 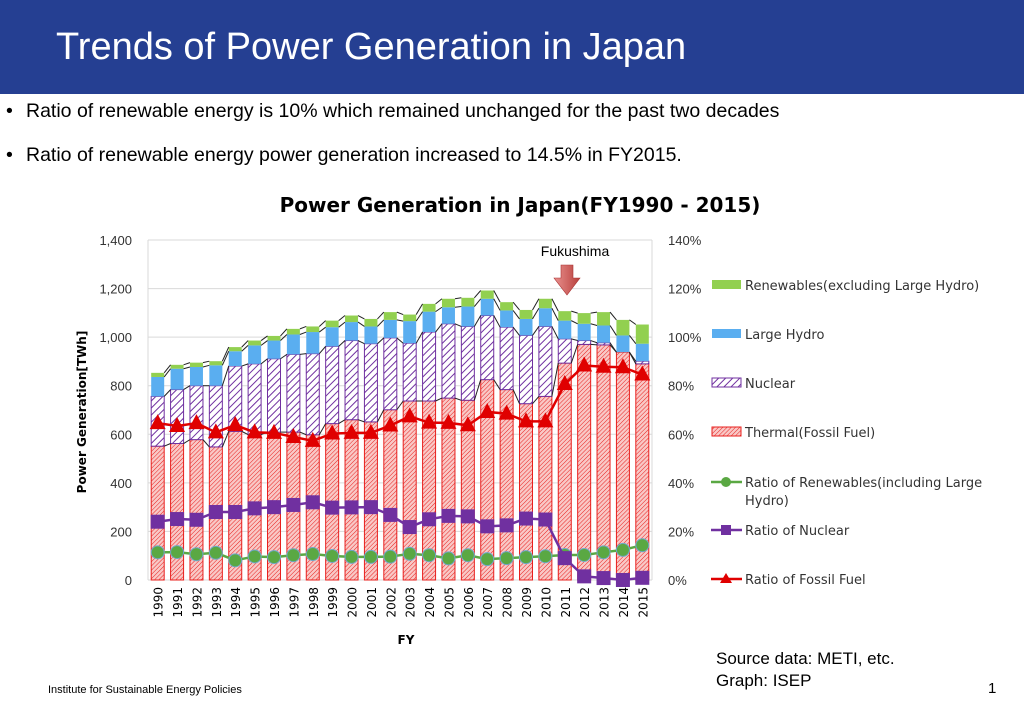 I want to click on bar-large-hydro-2001, so click(x=371, y=335).